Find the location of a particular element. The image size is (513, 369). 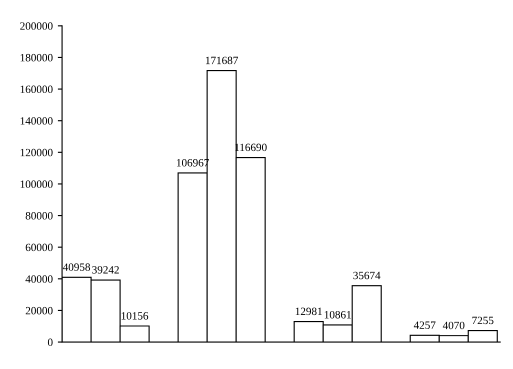

y-tick-label: 140000 is located at coordinates (36, 121).